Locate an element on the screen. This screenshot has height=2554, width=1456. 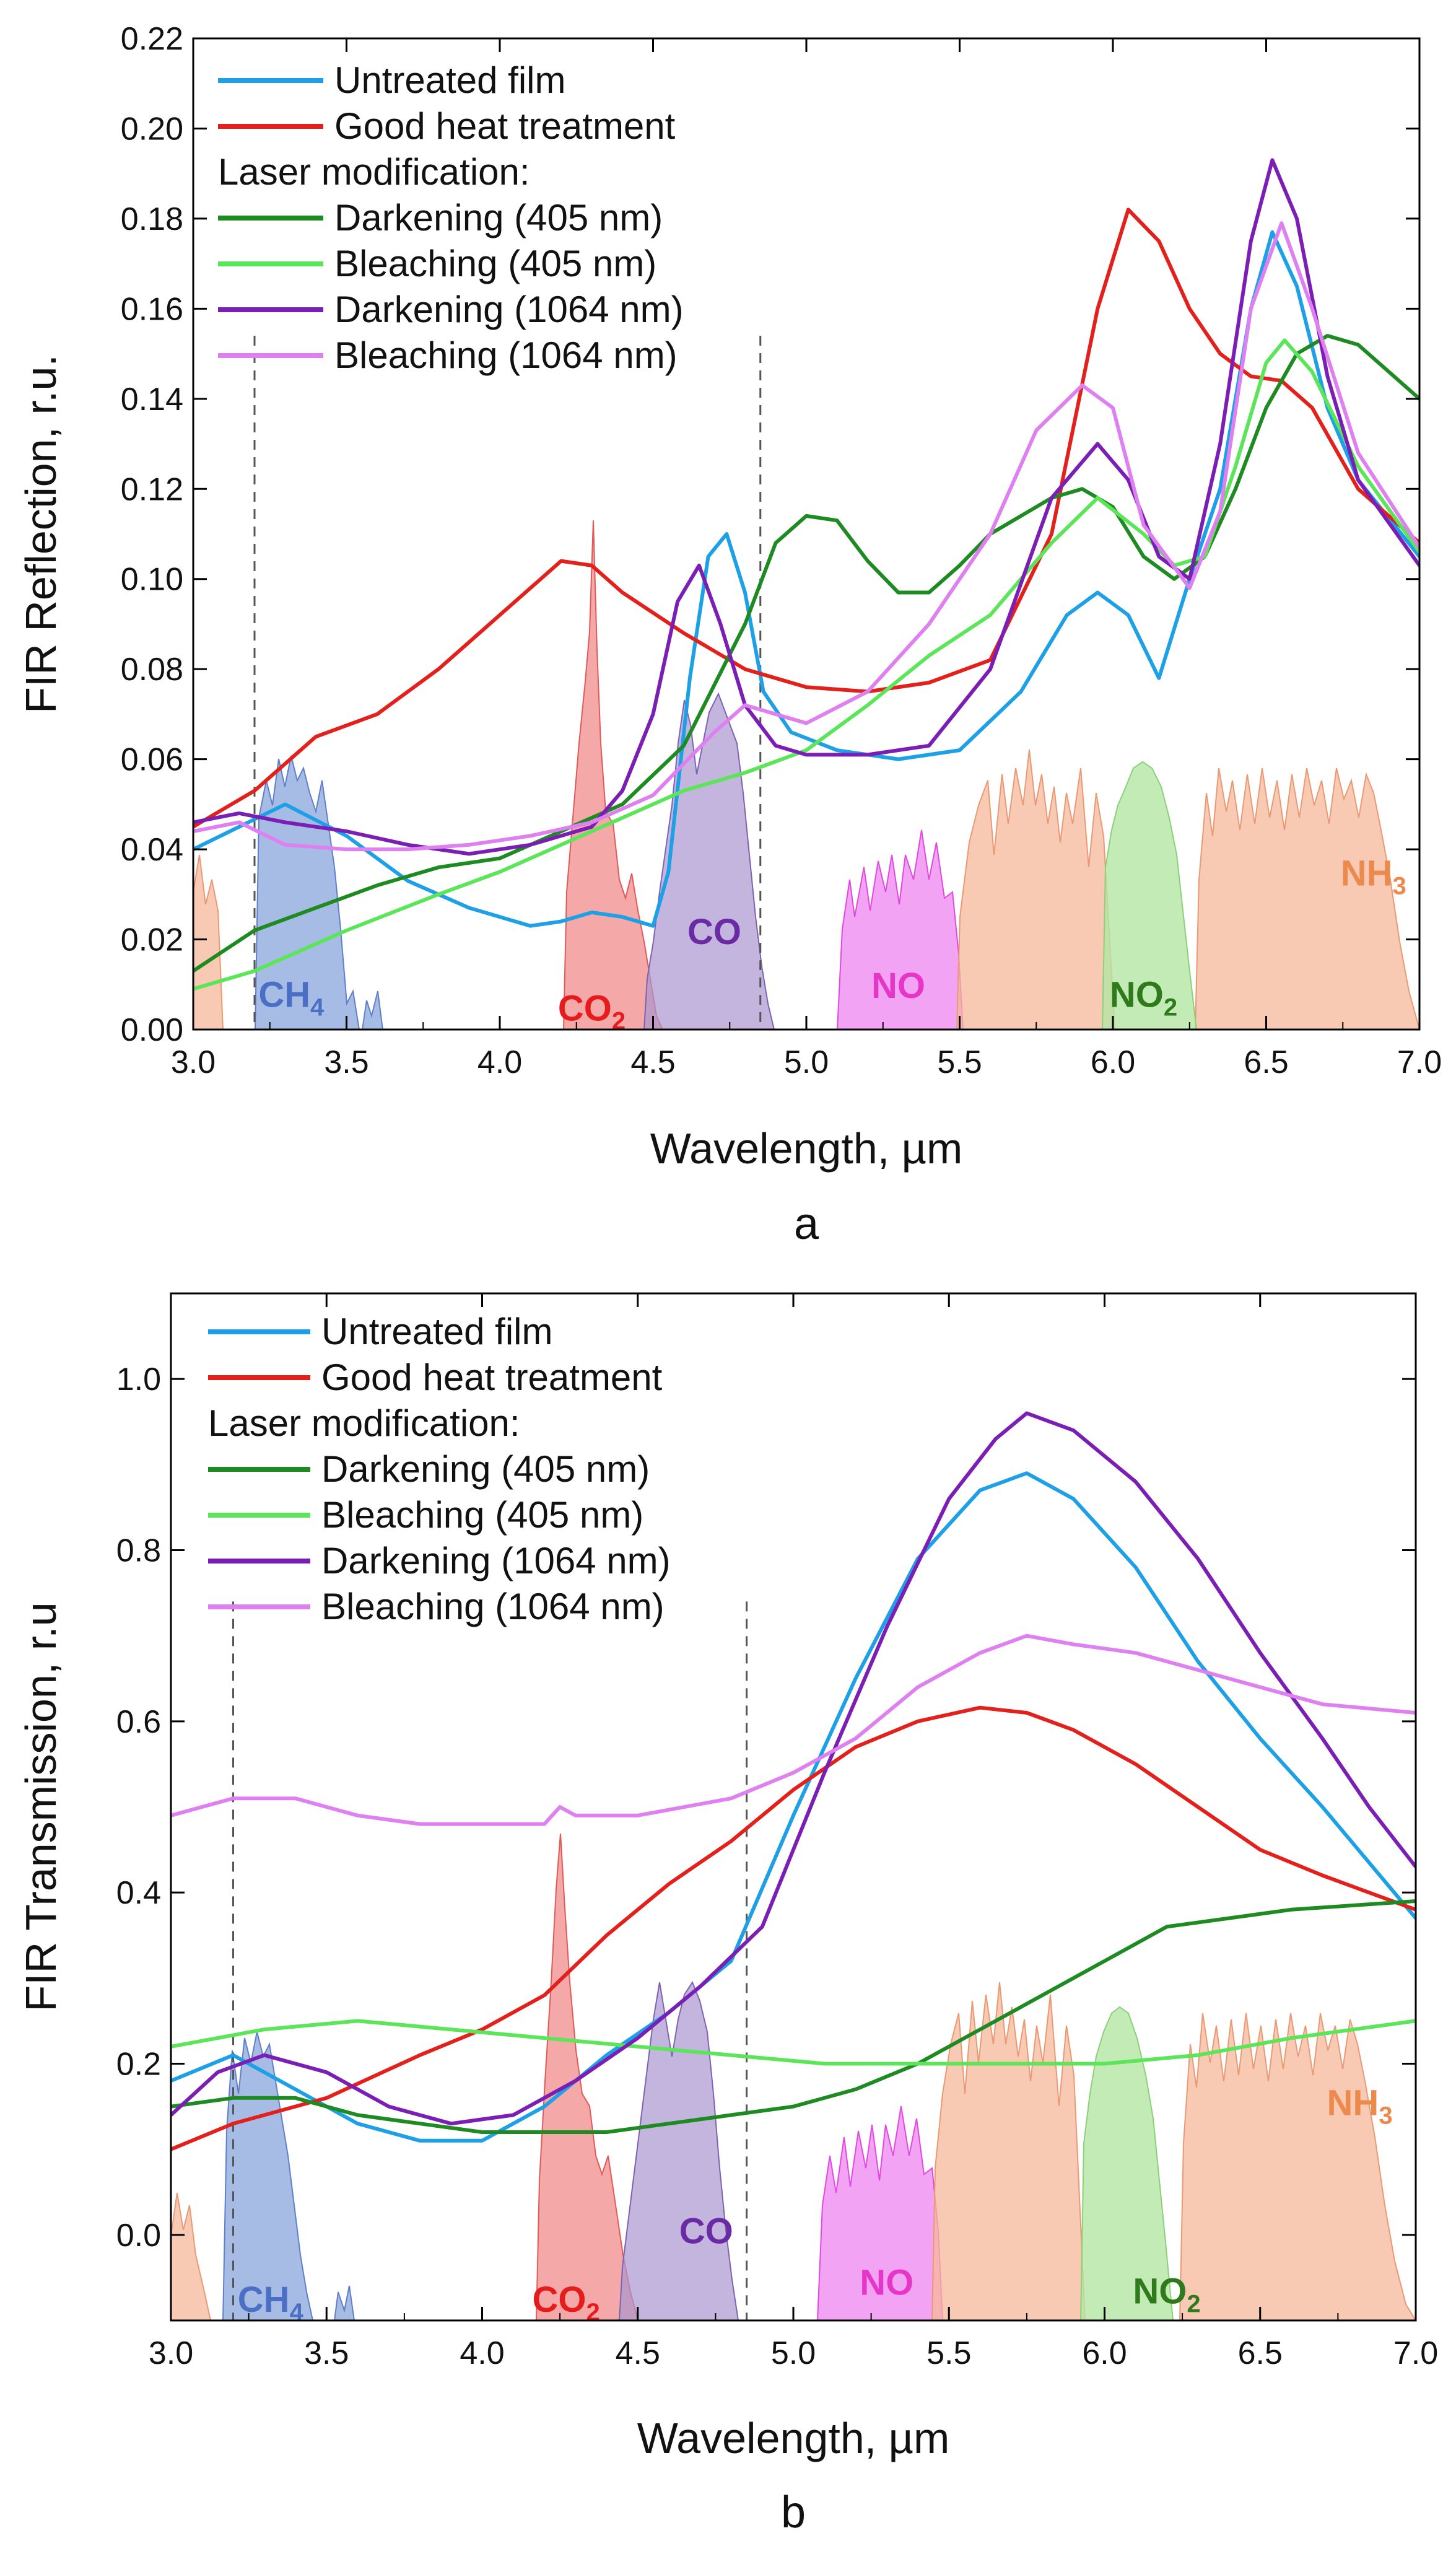
dashed-guide-lines is located at coordinates (490, 1961).